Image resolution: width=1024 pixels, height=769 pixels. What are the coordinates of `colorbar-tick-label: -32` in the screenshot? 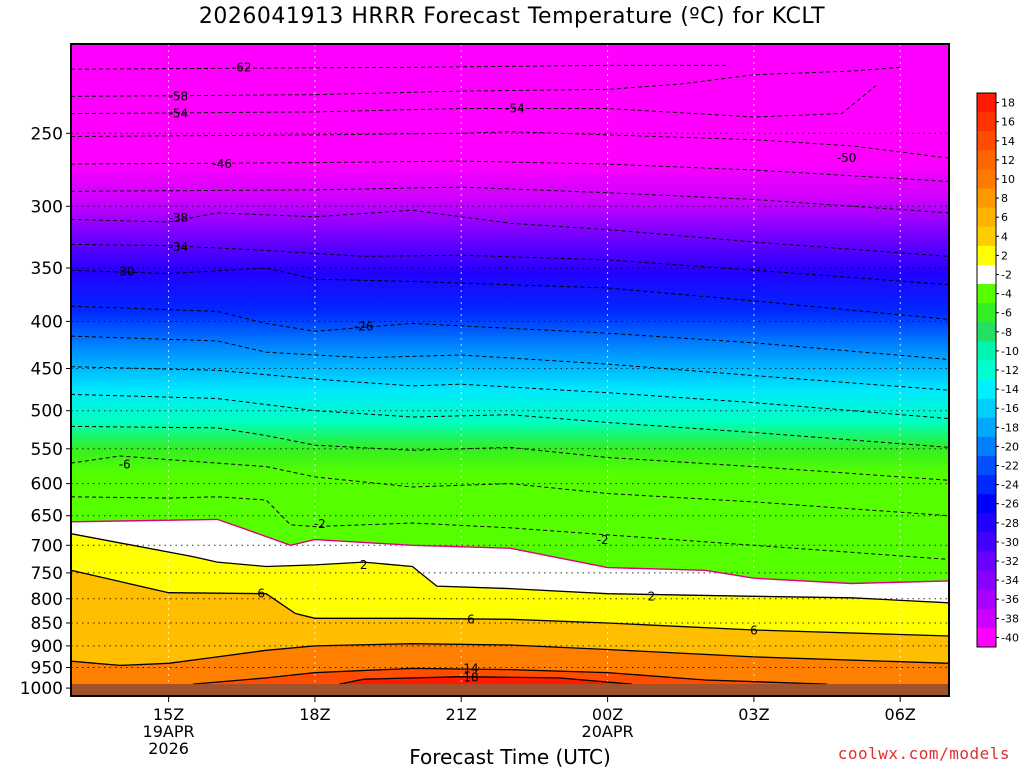 It's located at (1010, 561).